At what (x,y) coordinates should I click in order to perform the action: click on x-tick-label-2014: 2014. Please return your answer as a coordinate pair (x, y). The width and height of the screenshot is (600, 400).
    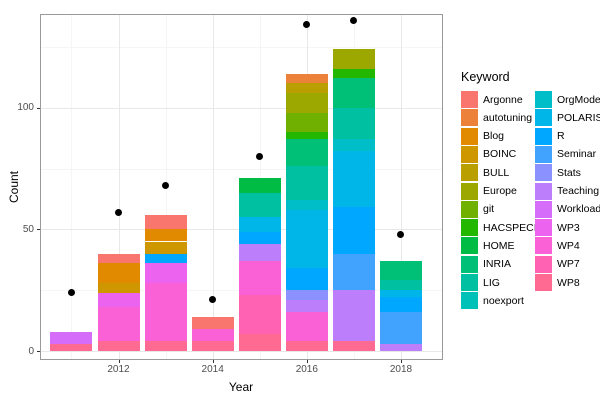
    Looking at the image, I should click on (212, 369).